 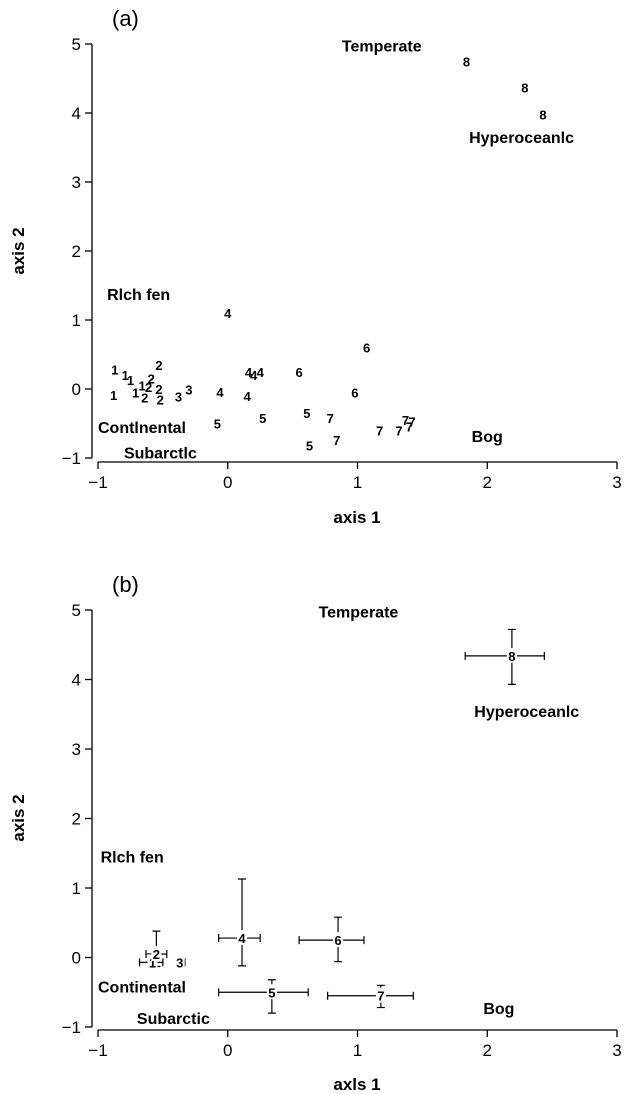 What do you see at coordinates (357, 482) in the screenshot?
I see `panel-a-x-tick-label: 1` at bounding box center [357, 482].